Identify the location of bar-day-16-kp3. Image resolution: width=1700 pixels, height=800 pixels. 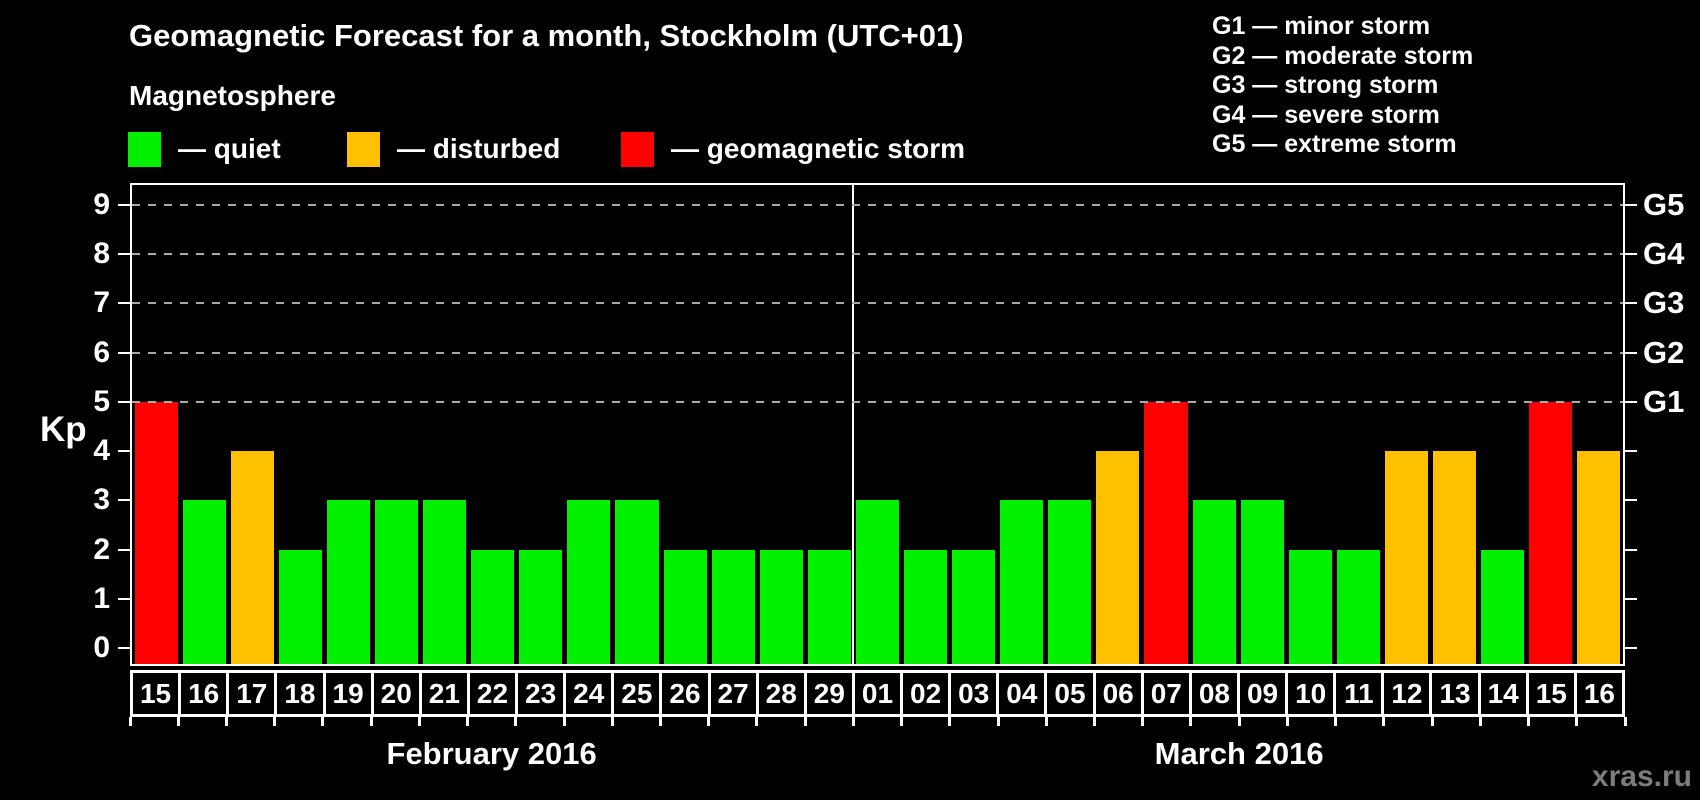
(204, 582).